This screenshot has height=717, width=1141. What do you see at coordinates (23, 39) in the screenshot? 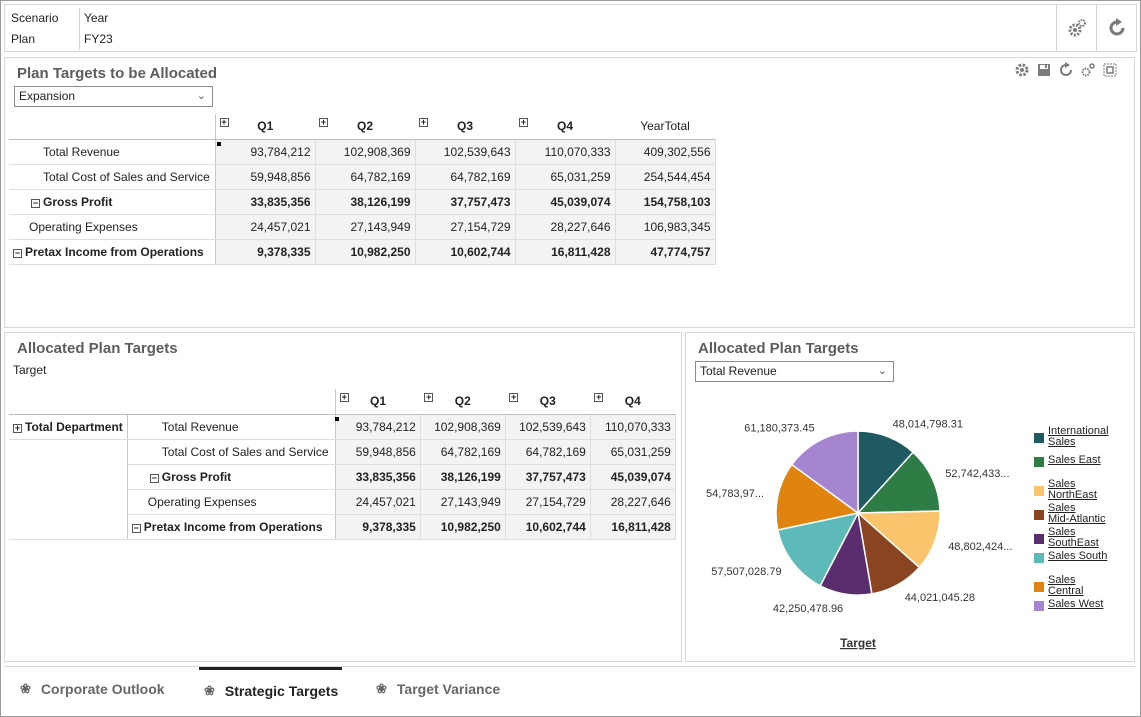
I see `pov-label-plan: Plan` at bounding box center [23, 39].